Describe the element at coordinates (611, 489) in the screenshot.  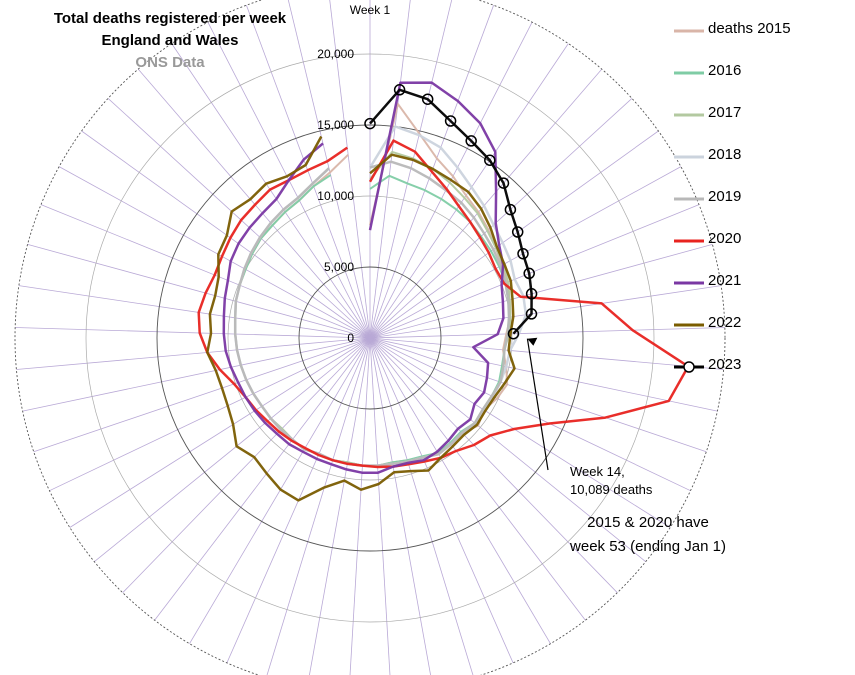
I see `week14-annotation-line2: 10,089 deaths` at that location.